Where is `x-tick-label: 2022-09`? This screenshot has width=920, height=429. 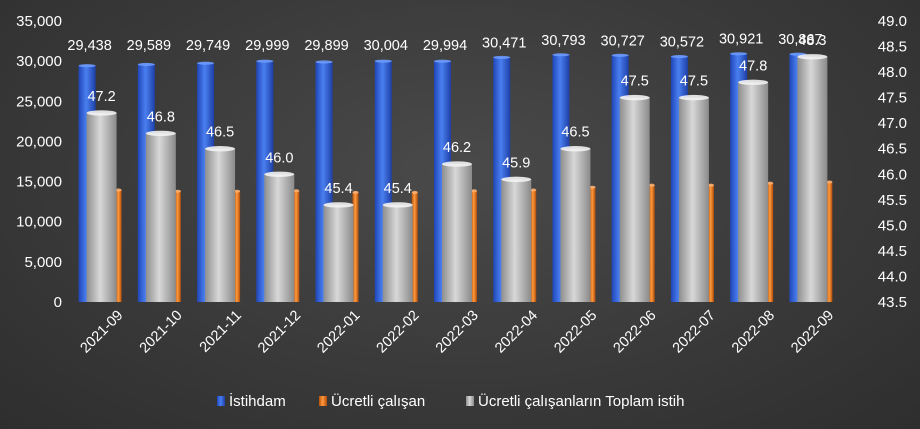 x-tick-label: 2022-09 is located at coordinates (812, 332).